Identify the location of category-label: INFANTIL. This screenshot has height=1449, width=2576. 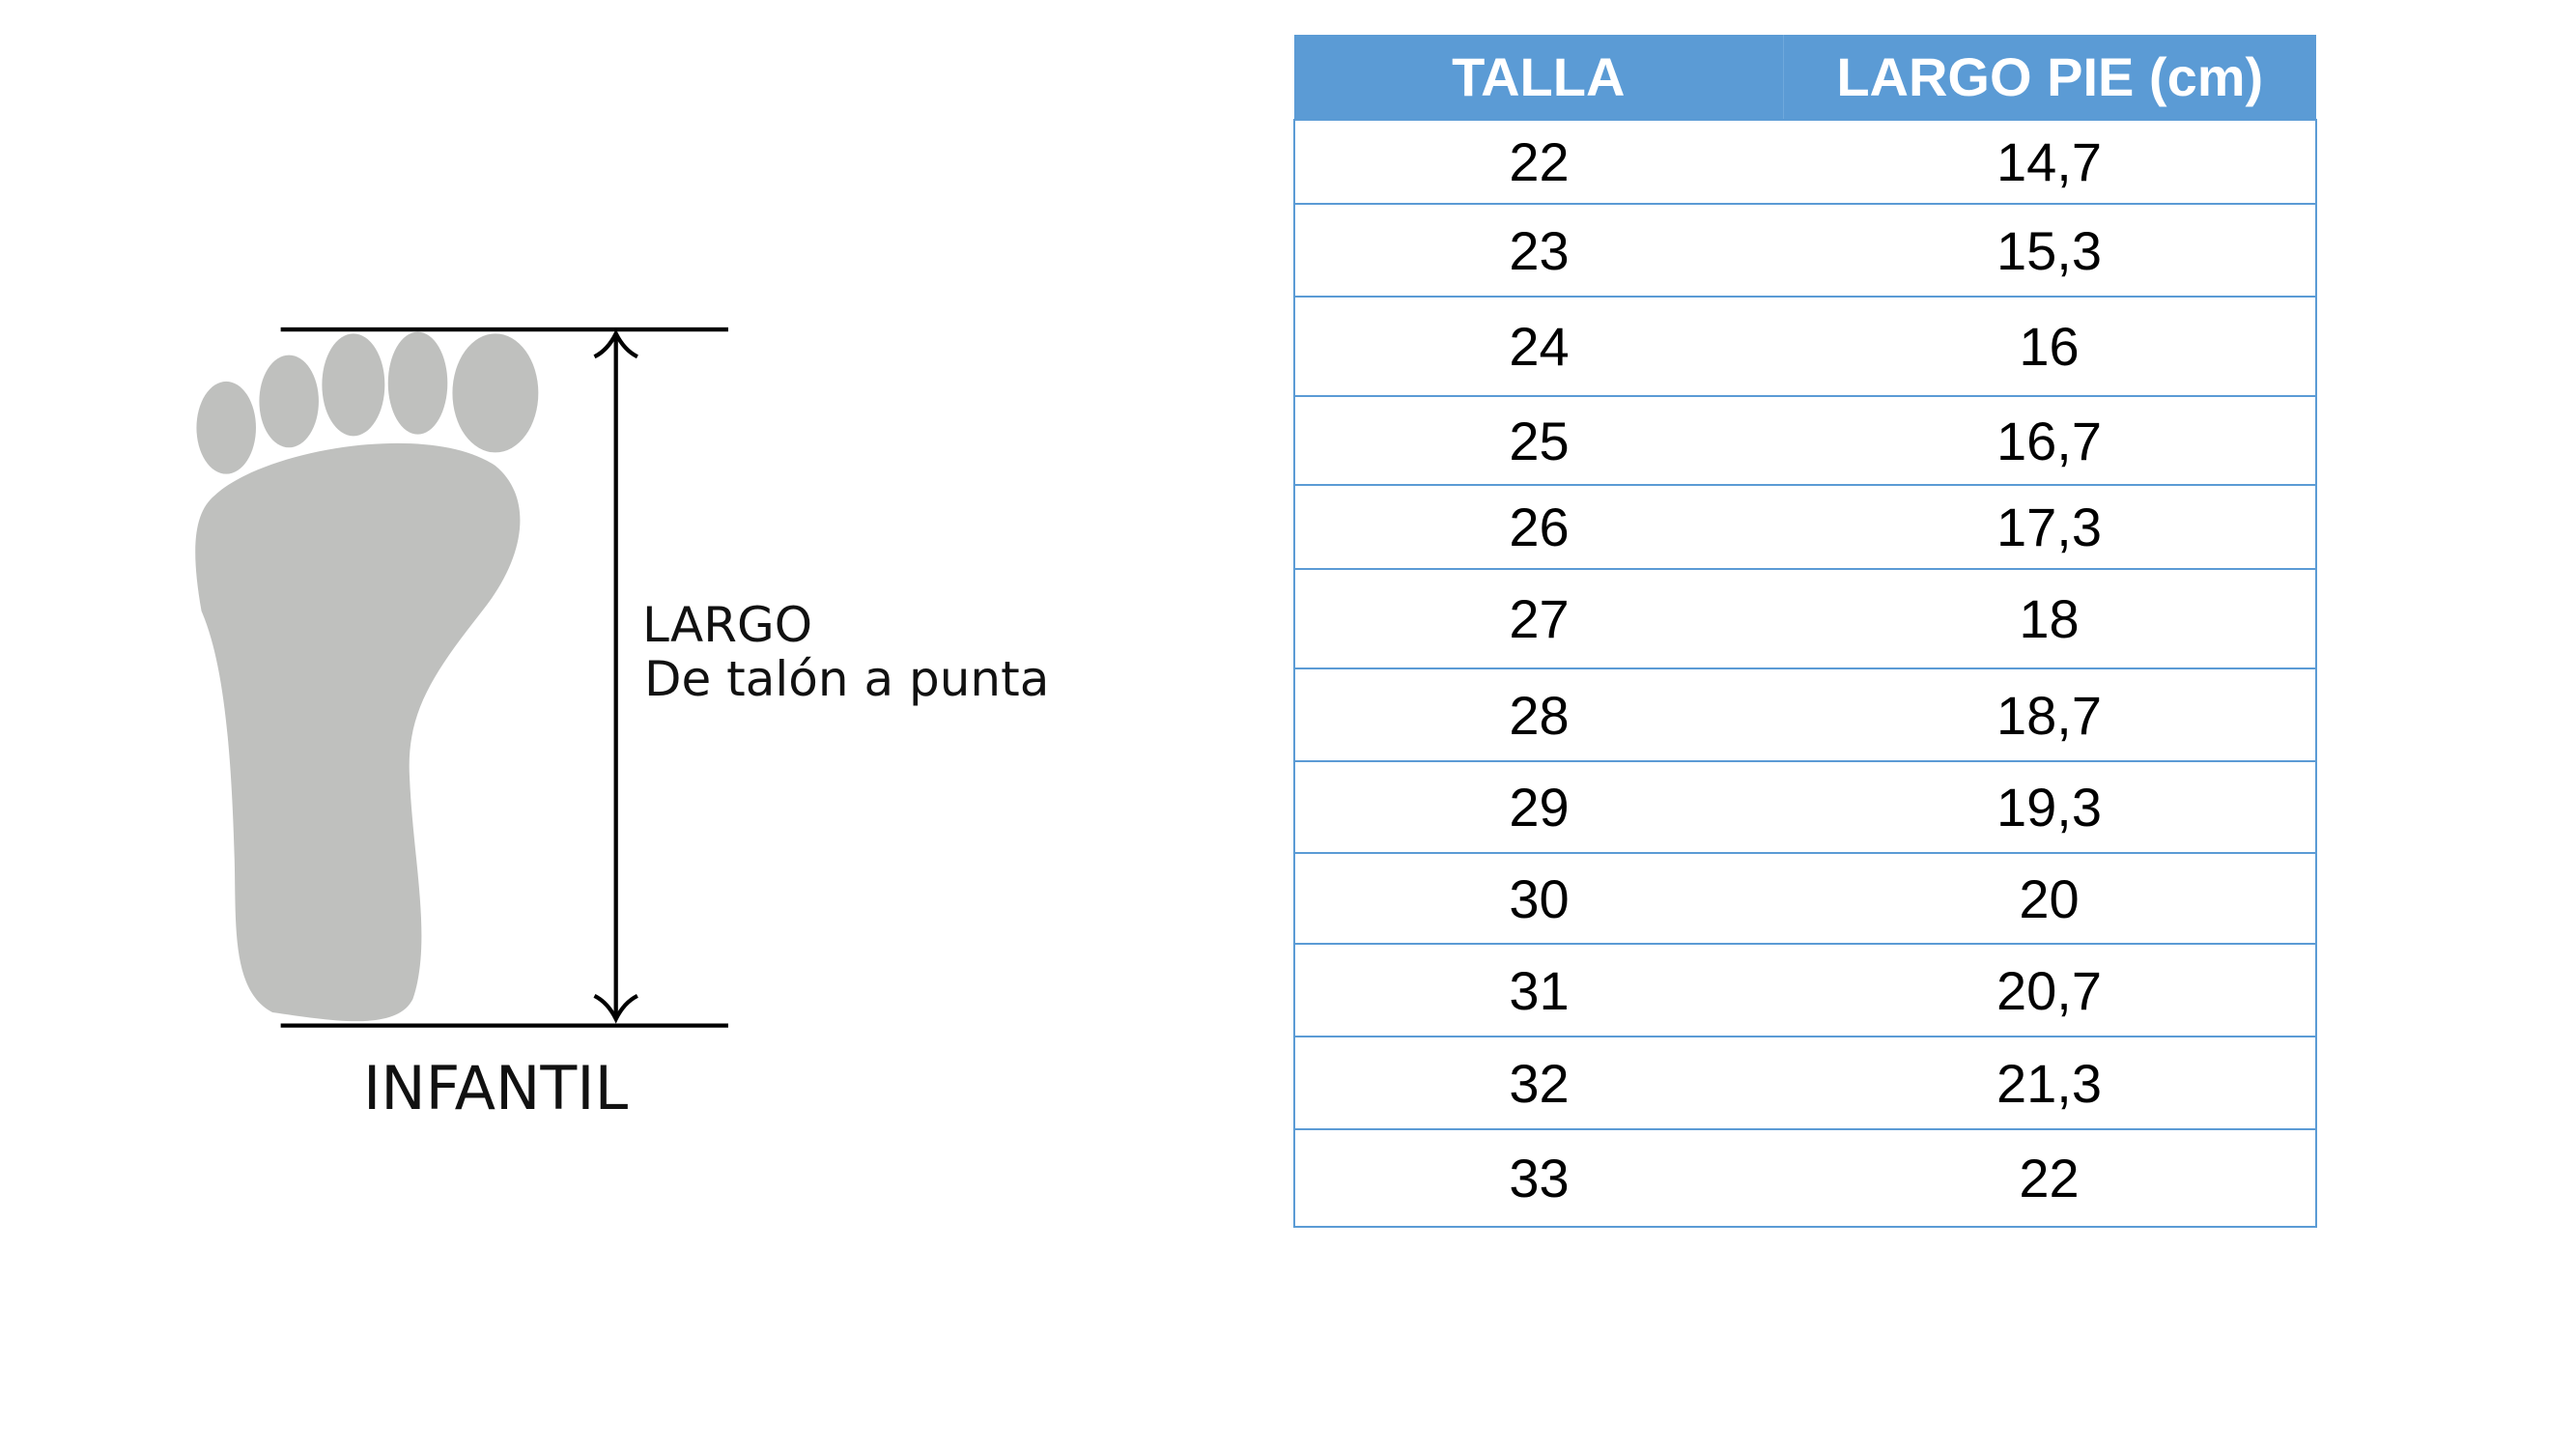
(496, 1088).